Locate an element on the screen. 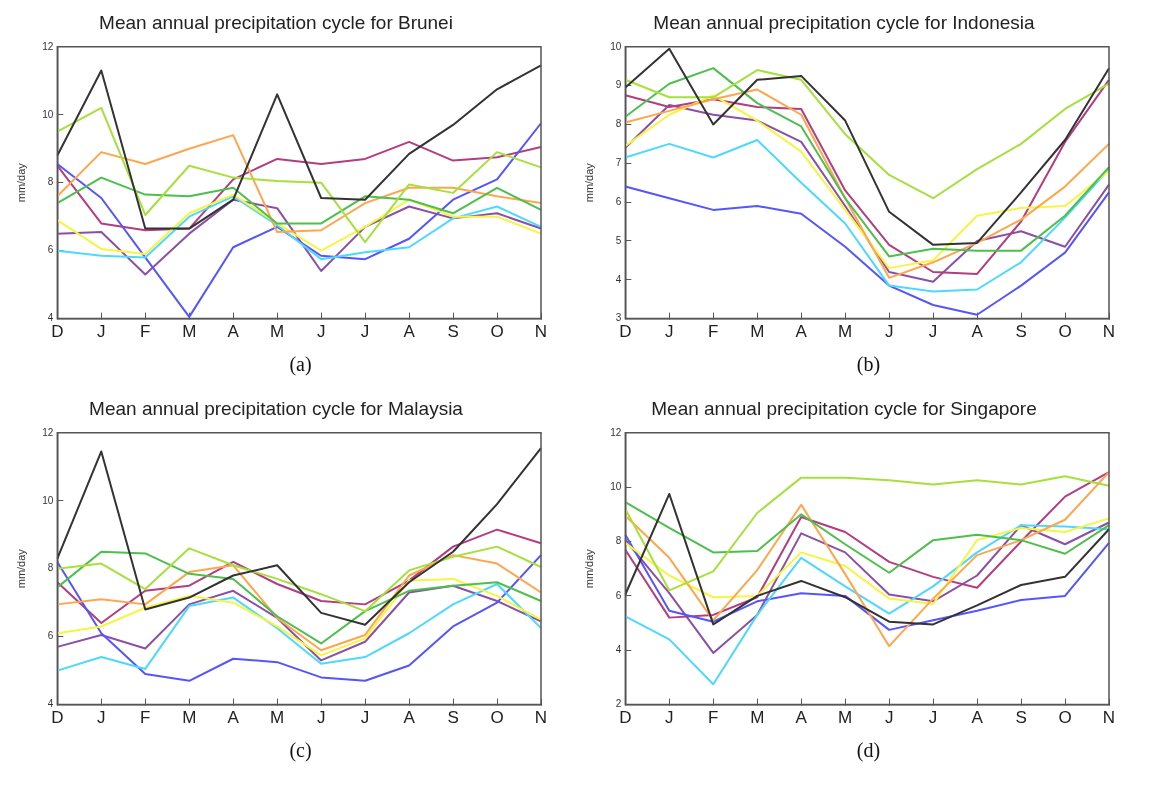 The image size is (1153, 788). y-tick-label: 5 is located at coordinates (618, 240).